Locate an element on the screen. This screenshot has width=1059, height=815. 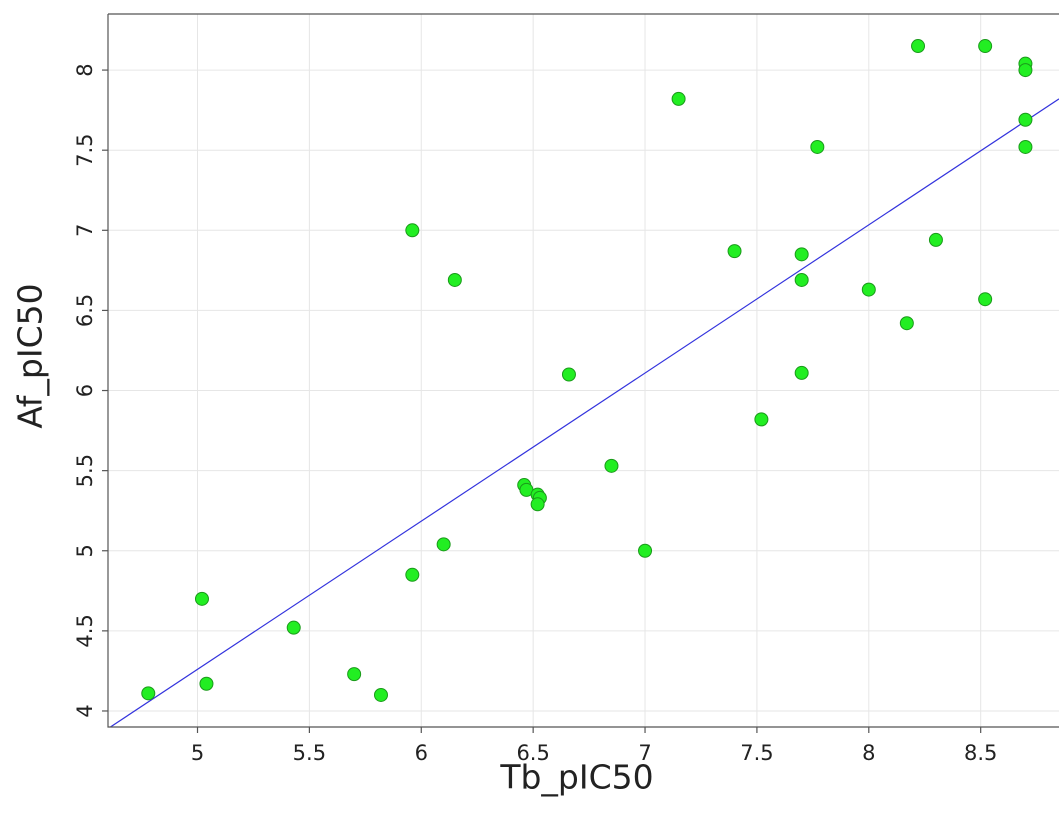
y-tick-label: 4.5 is located at coordinates (85, 630).